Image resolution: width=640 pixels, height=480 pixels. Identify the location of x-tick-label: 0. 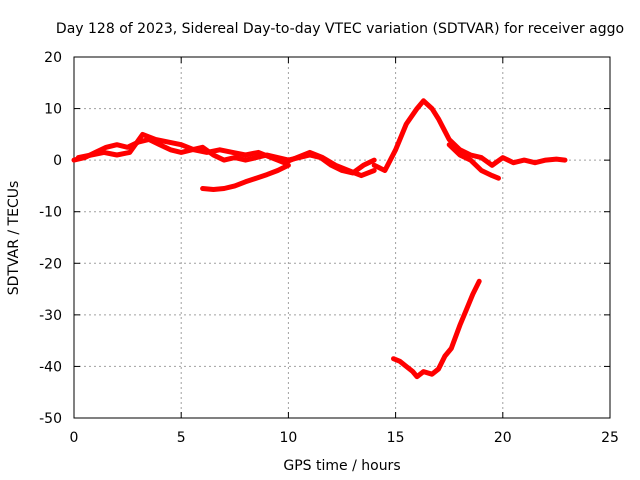
(74, 438).